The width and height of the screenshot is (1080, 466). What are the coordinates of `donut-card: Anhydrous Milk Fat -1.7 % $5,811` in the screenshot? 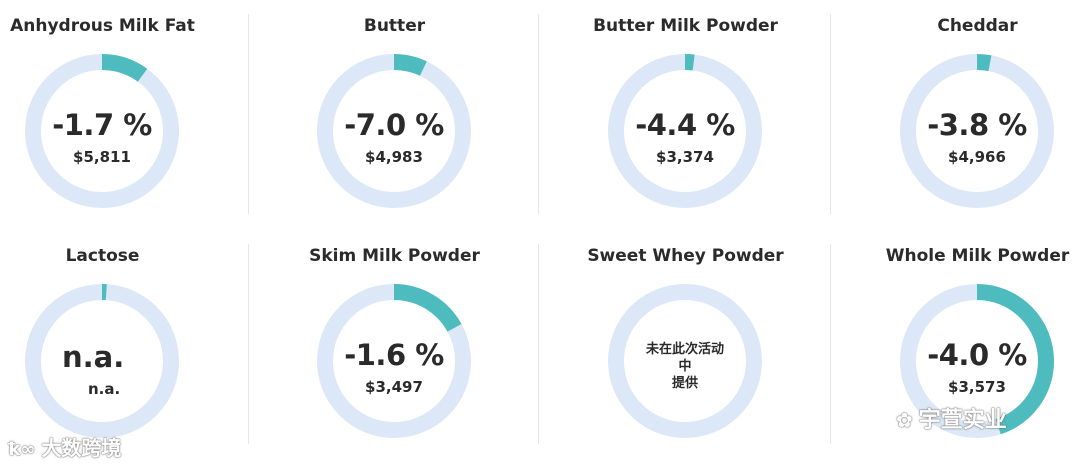 It's located at (102, 115).